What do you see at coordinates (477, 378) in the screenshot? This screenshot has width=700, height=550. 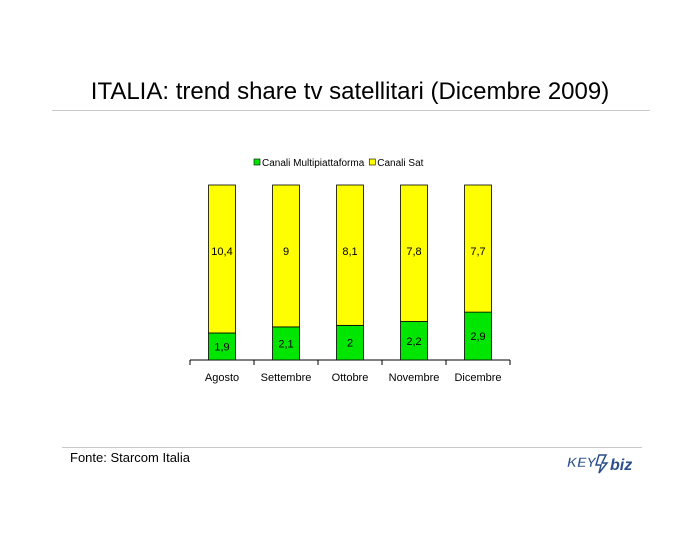 I see `x-tick-label: Dicembre` at bounding box center [477, 378].